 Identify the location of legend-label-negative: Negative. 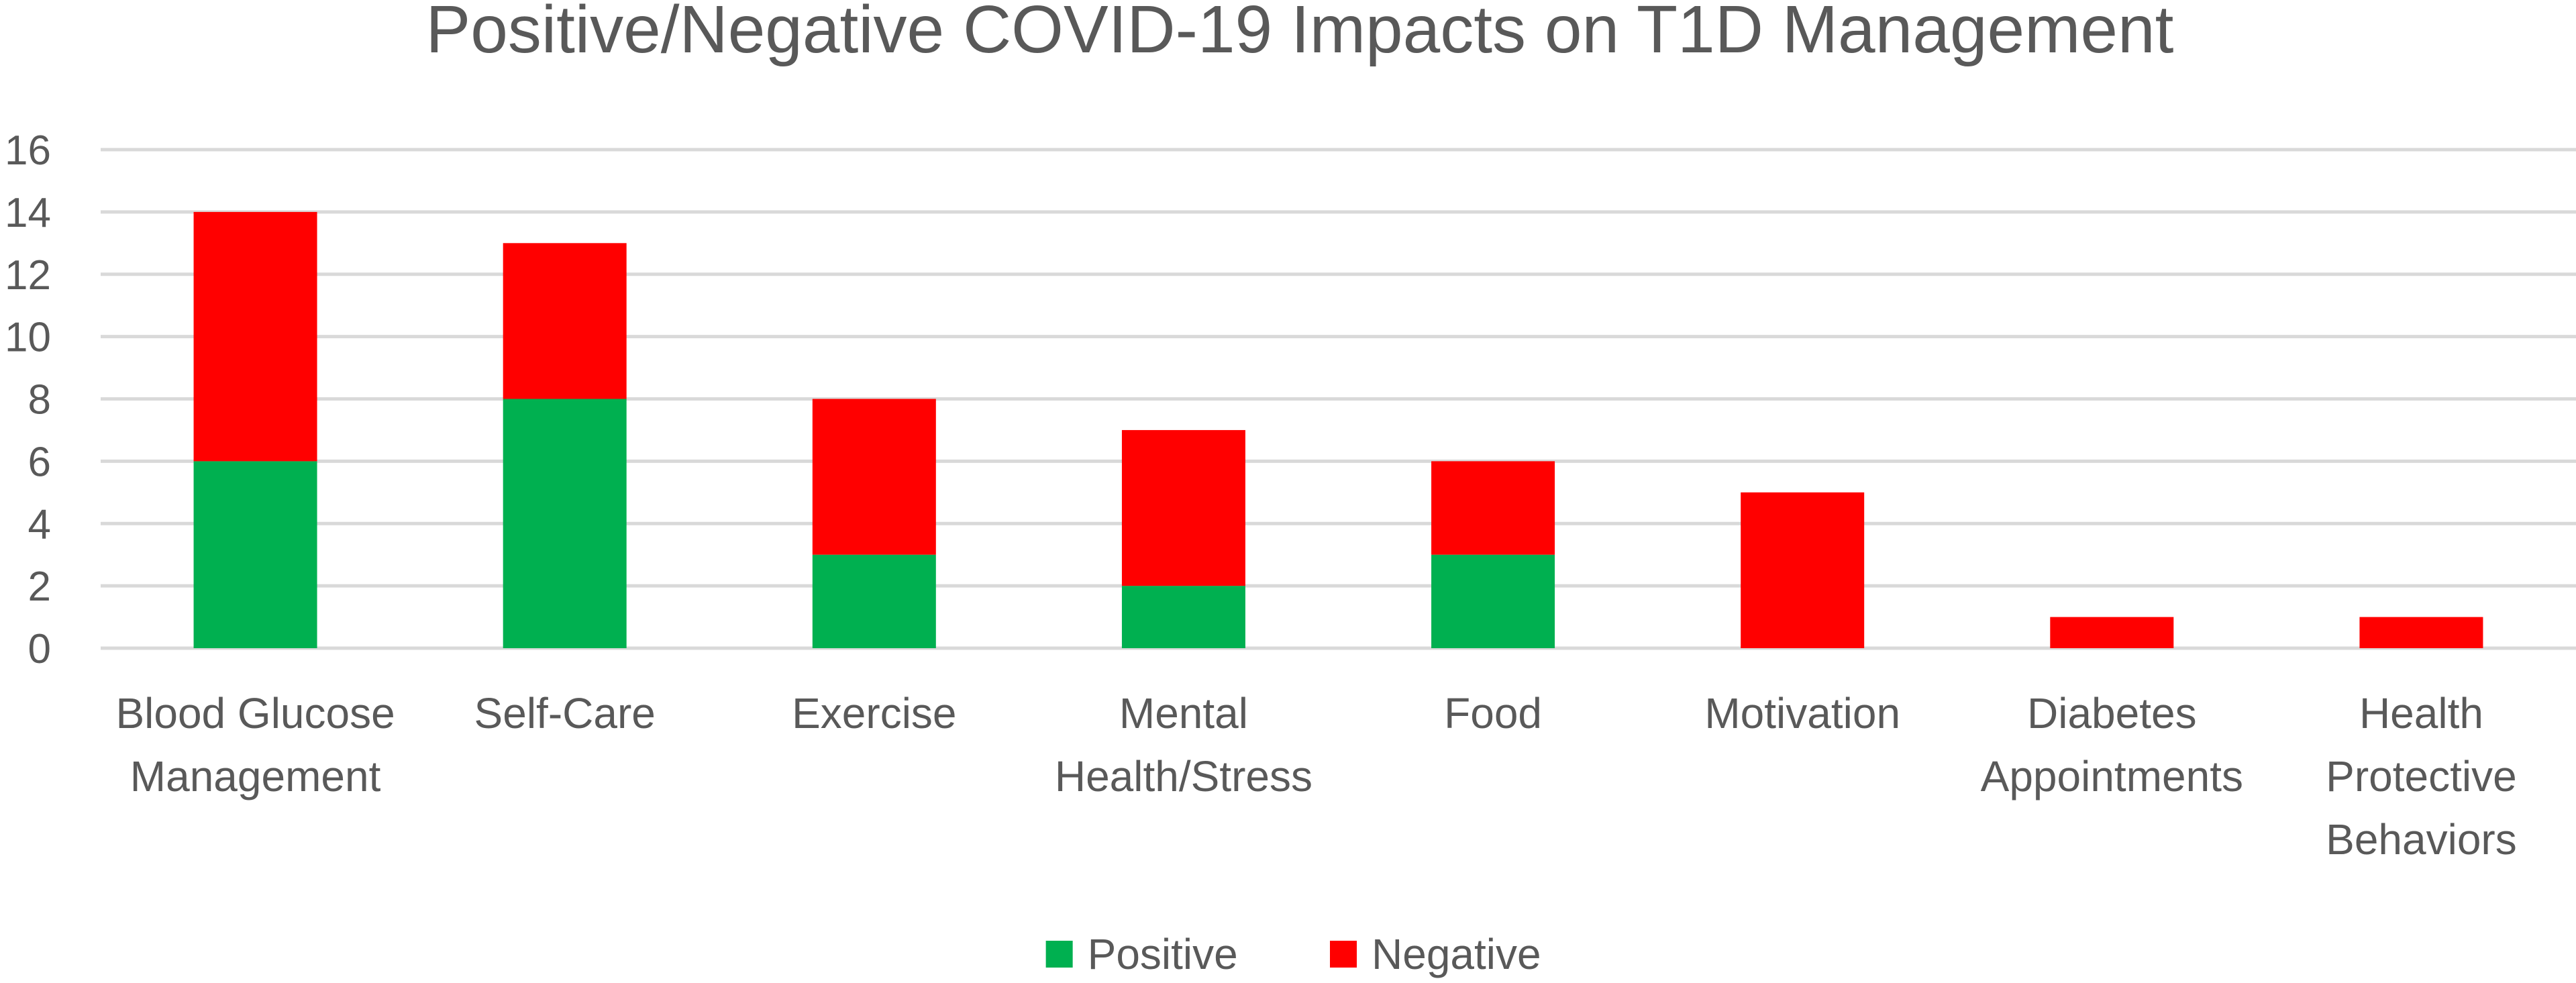
(1456, 954).